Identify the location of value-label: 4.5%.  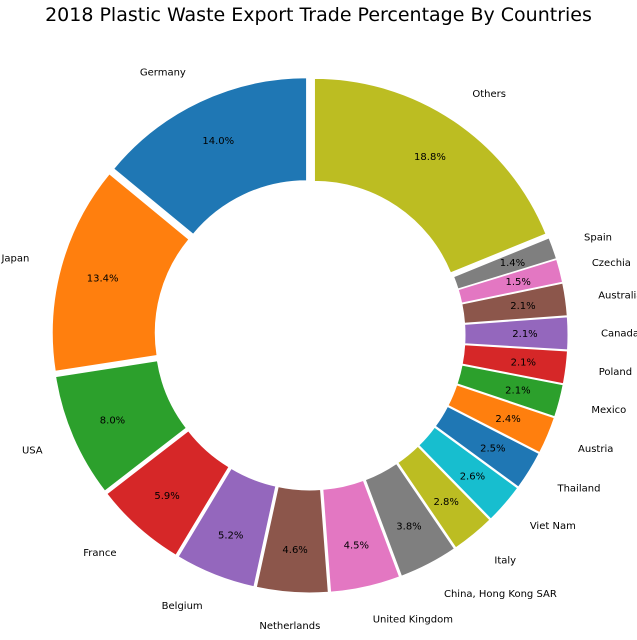
(356, 545).